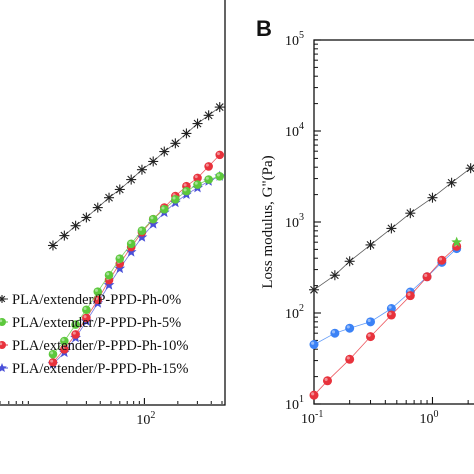  Describe the element at coordinates (3, 298) in the screenshot. I see `legend-swatch-marker-stroke` at that location.